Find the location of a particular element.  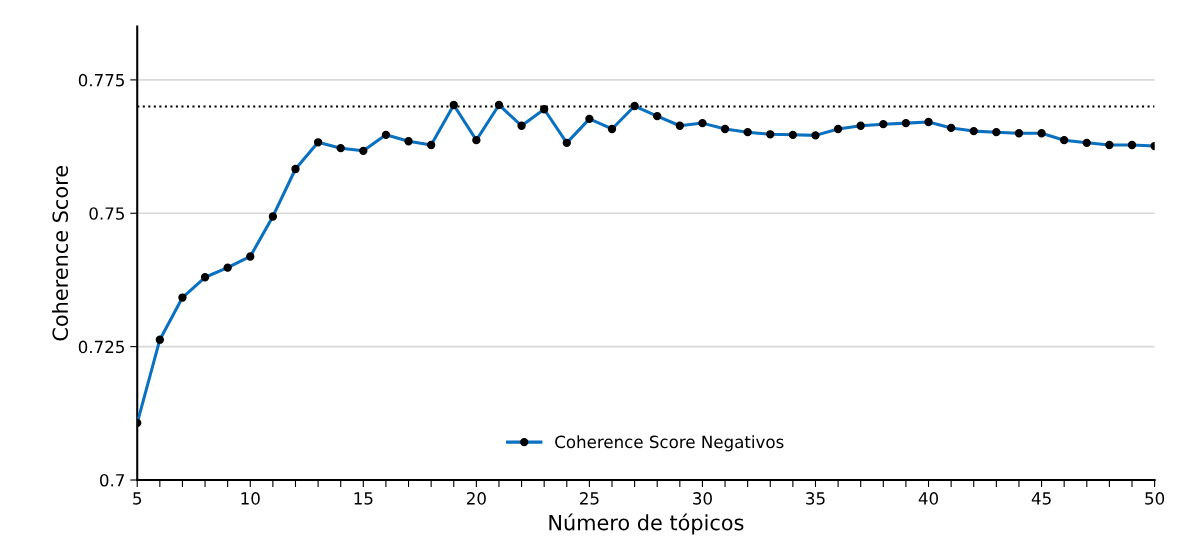

x-axis-title: Número de tópicos is located at coordinates (646, 524).